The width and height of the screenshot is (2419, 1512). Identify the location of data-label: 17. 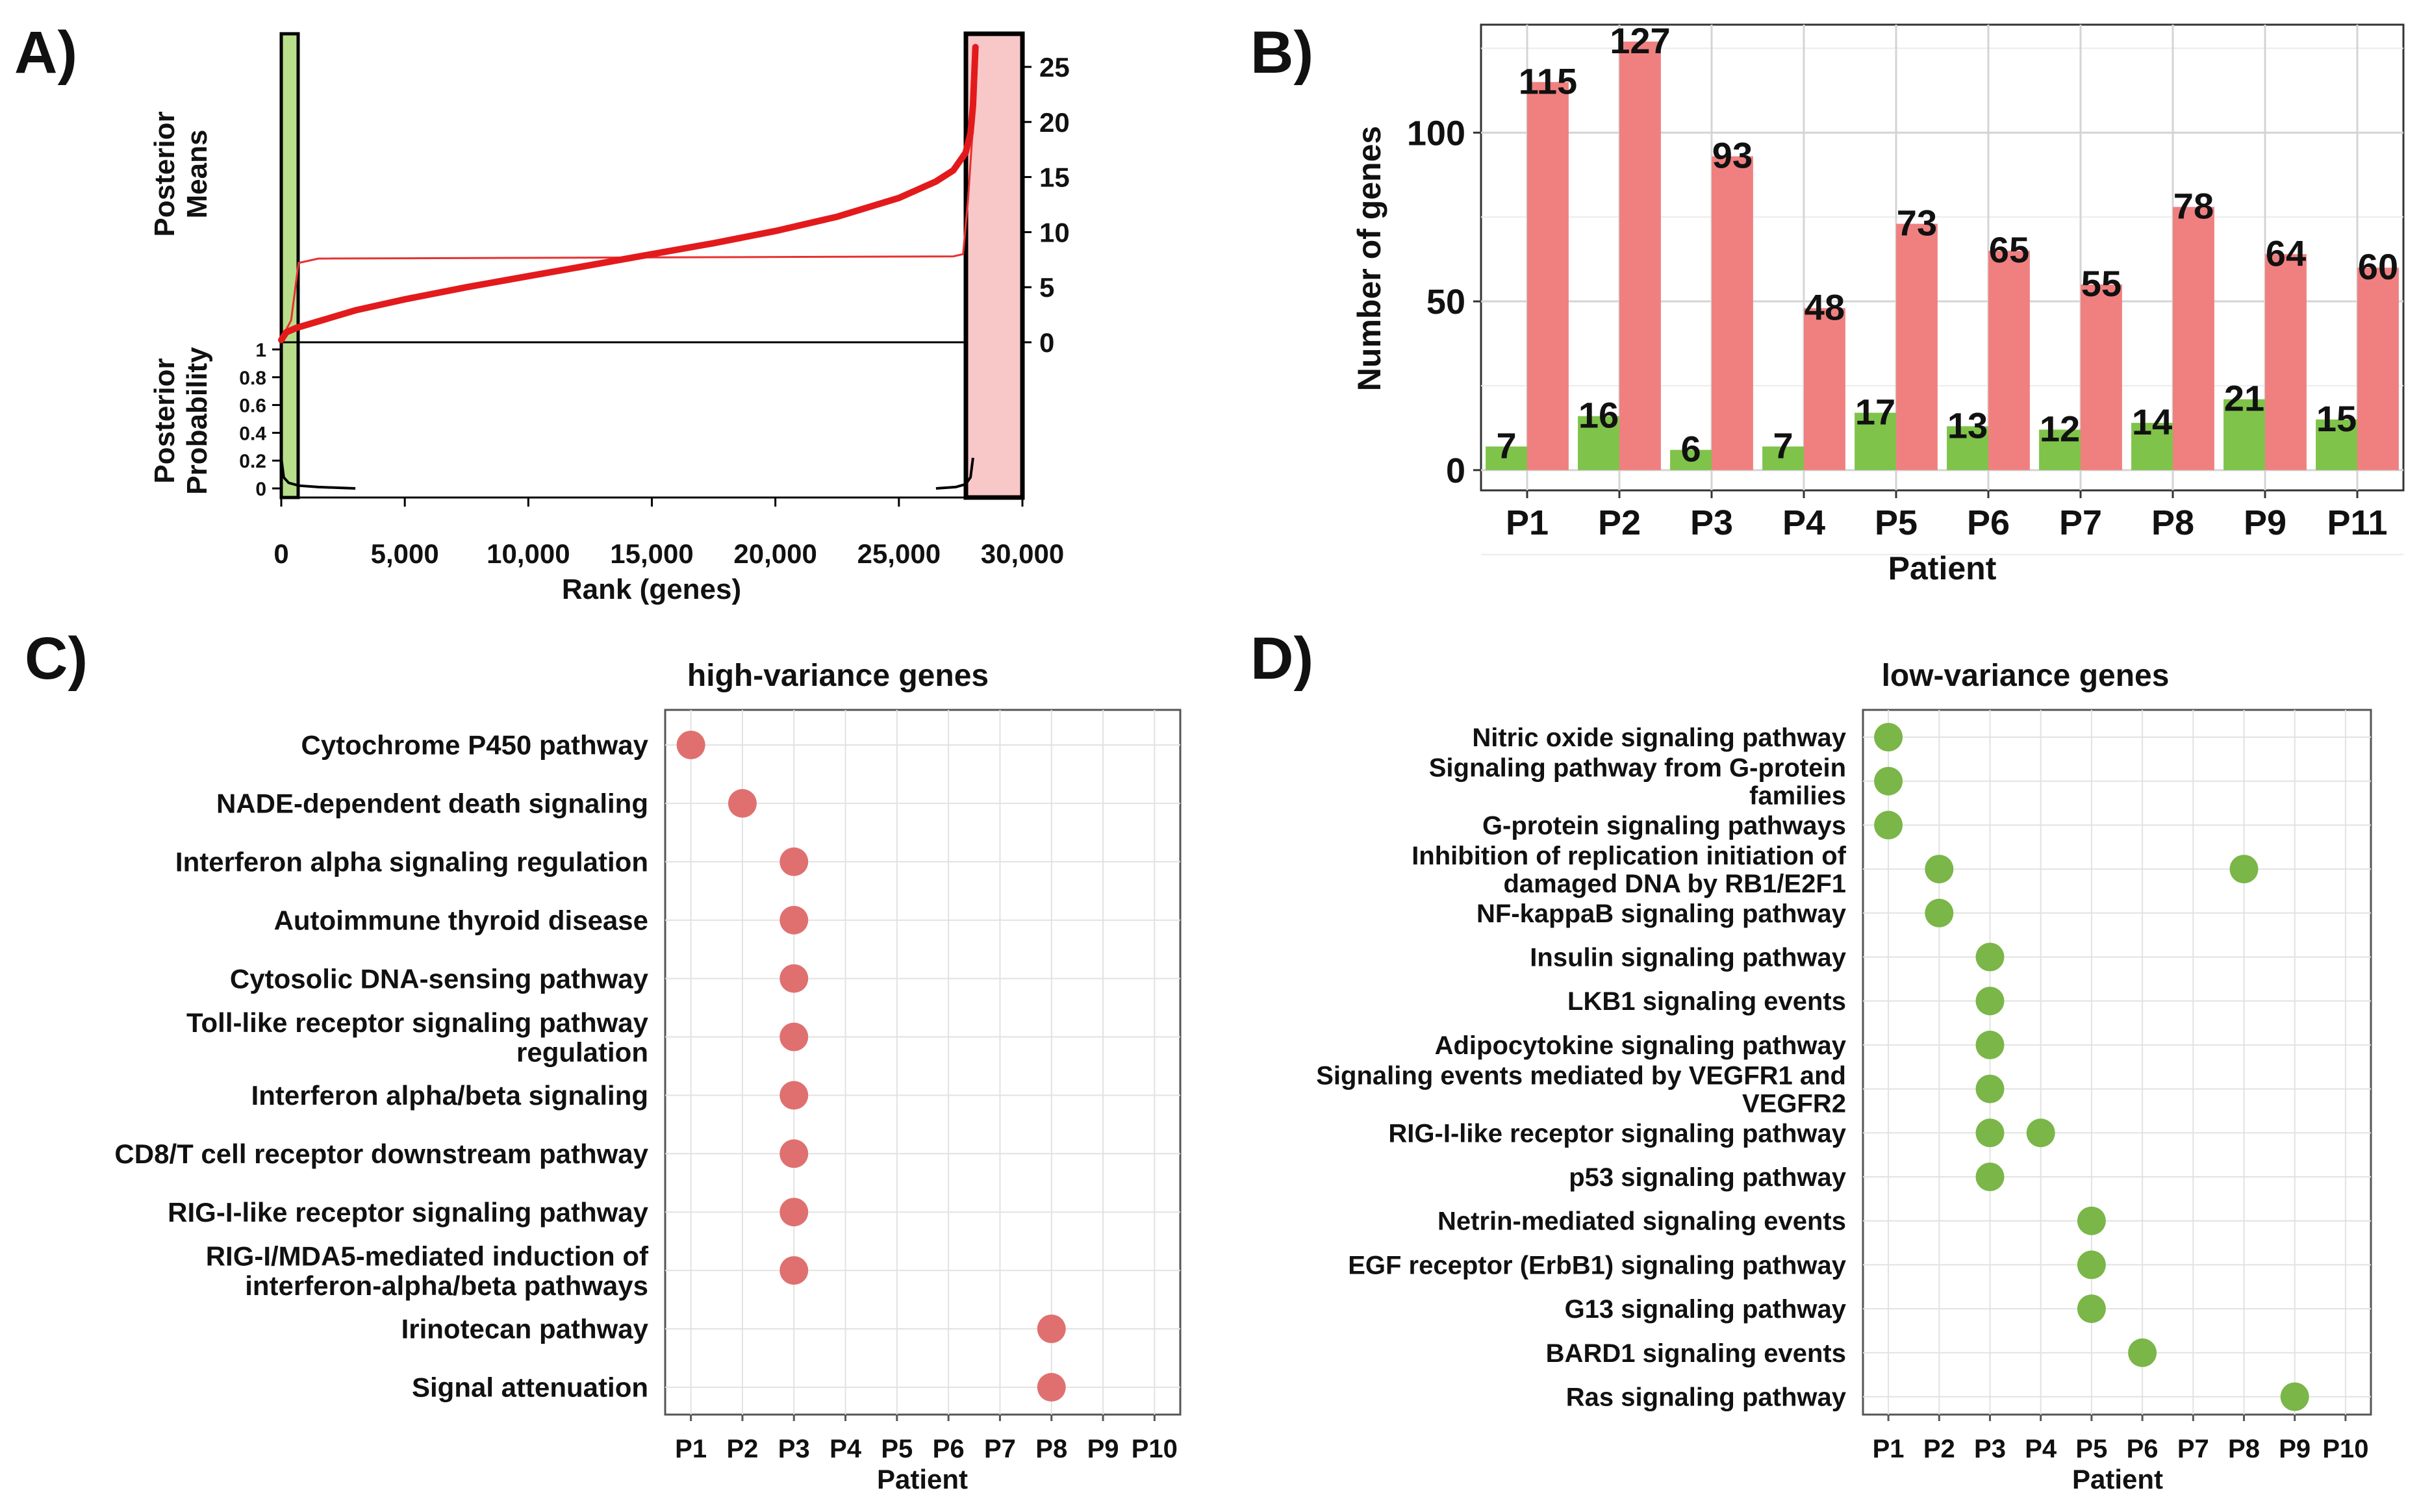
(1875, 413).